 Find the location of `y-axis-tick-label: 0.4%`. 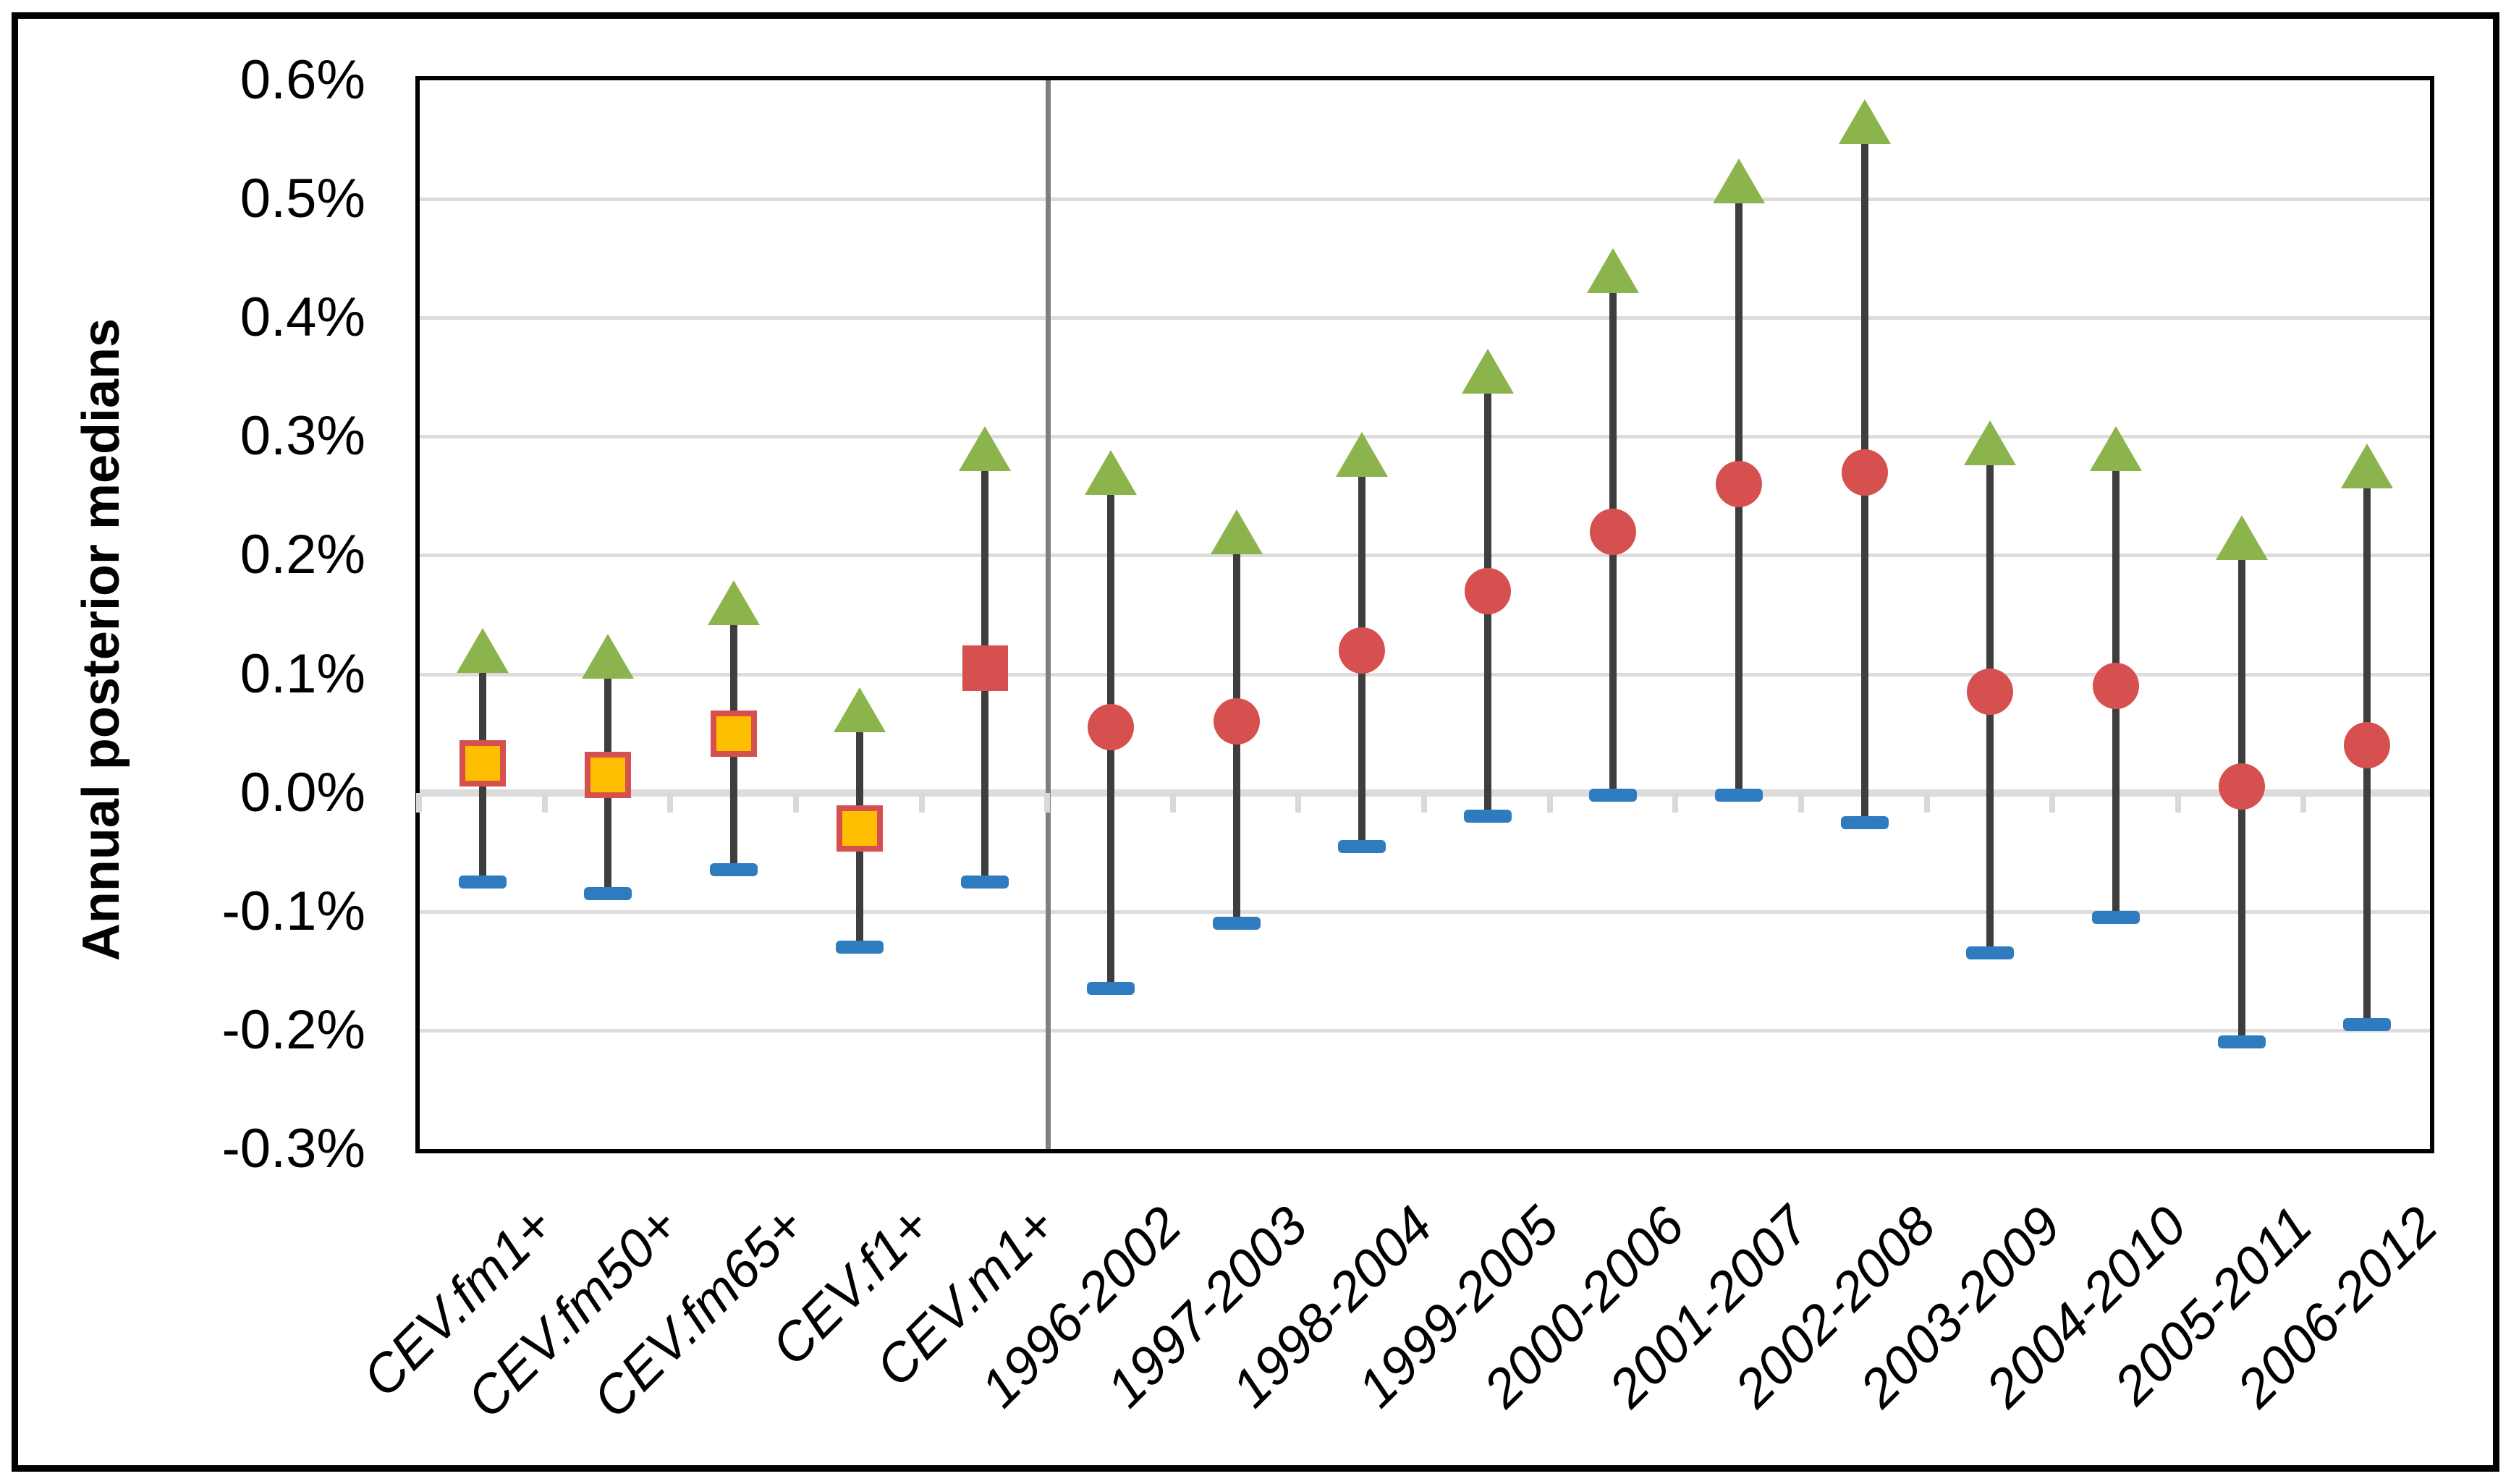

y-axis-tick-label: 0.4% is located at coordinates (302, 318).